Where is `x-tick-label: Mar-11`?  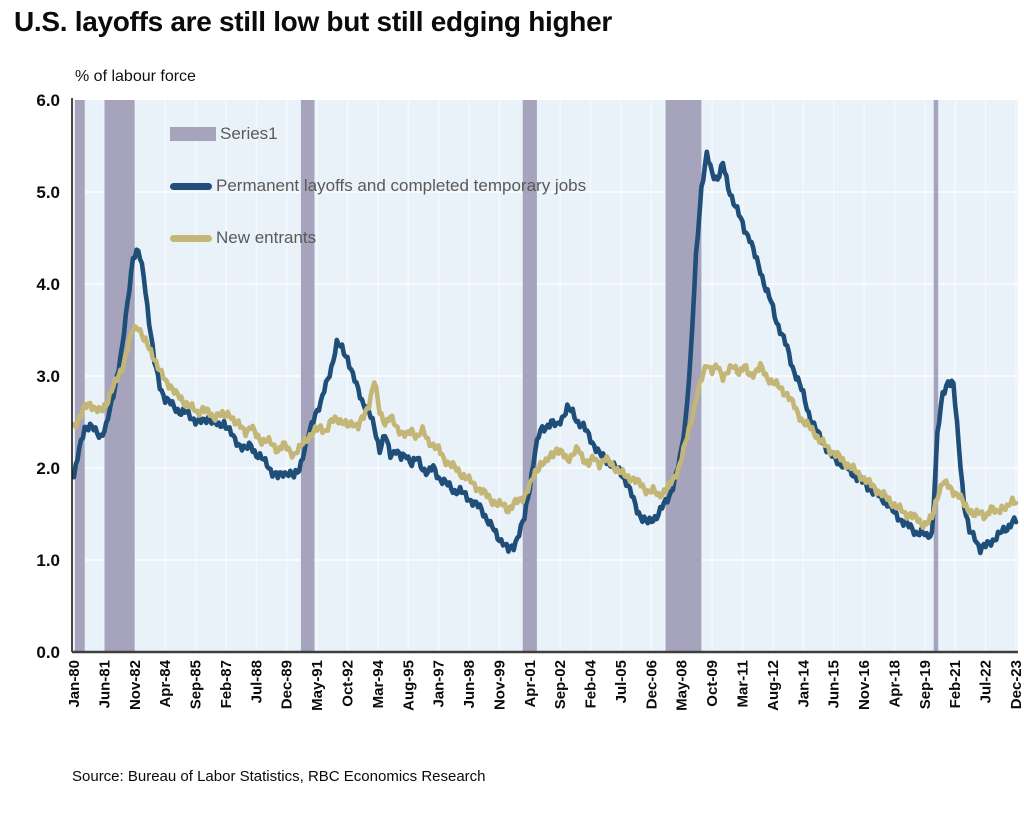
x-tick-label: Mar-11 is located at coordinates (743, 684).